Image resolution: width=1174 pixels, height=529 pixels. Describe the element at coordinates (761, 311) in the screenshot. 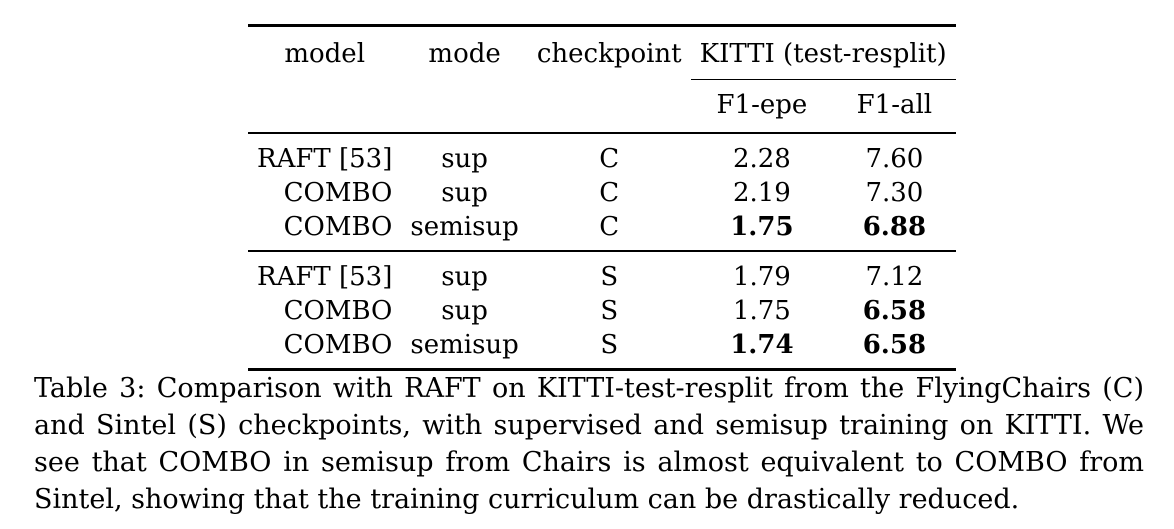

I see `cell-f1-epe: 1.75` at that location.